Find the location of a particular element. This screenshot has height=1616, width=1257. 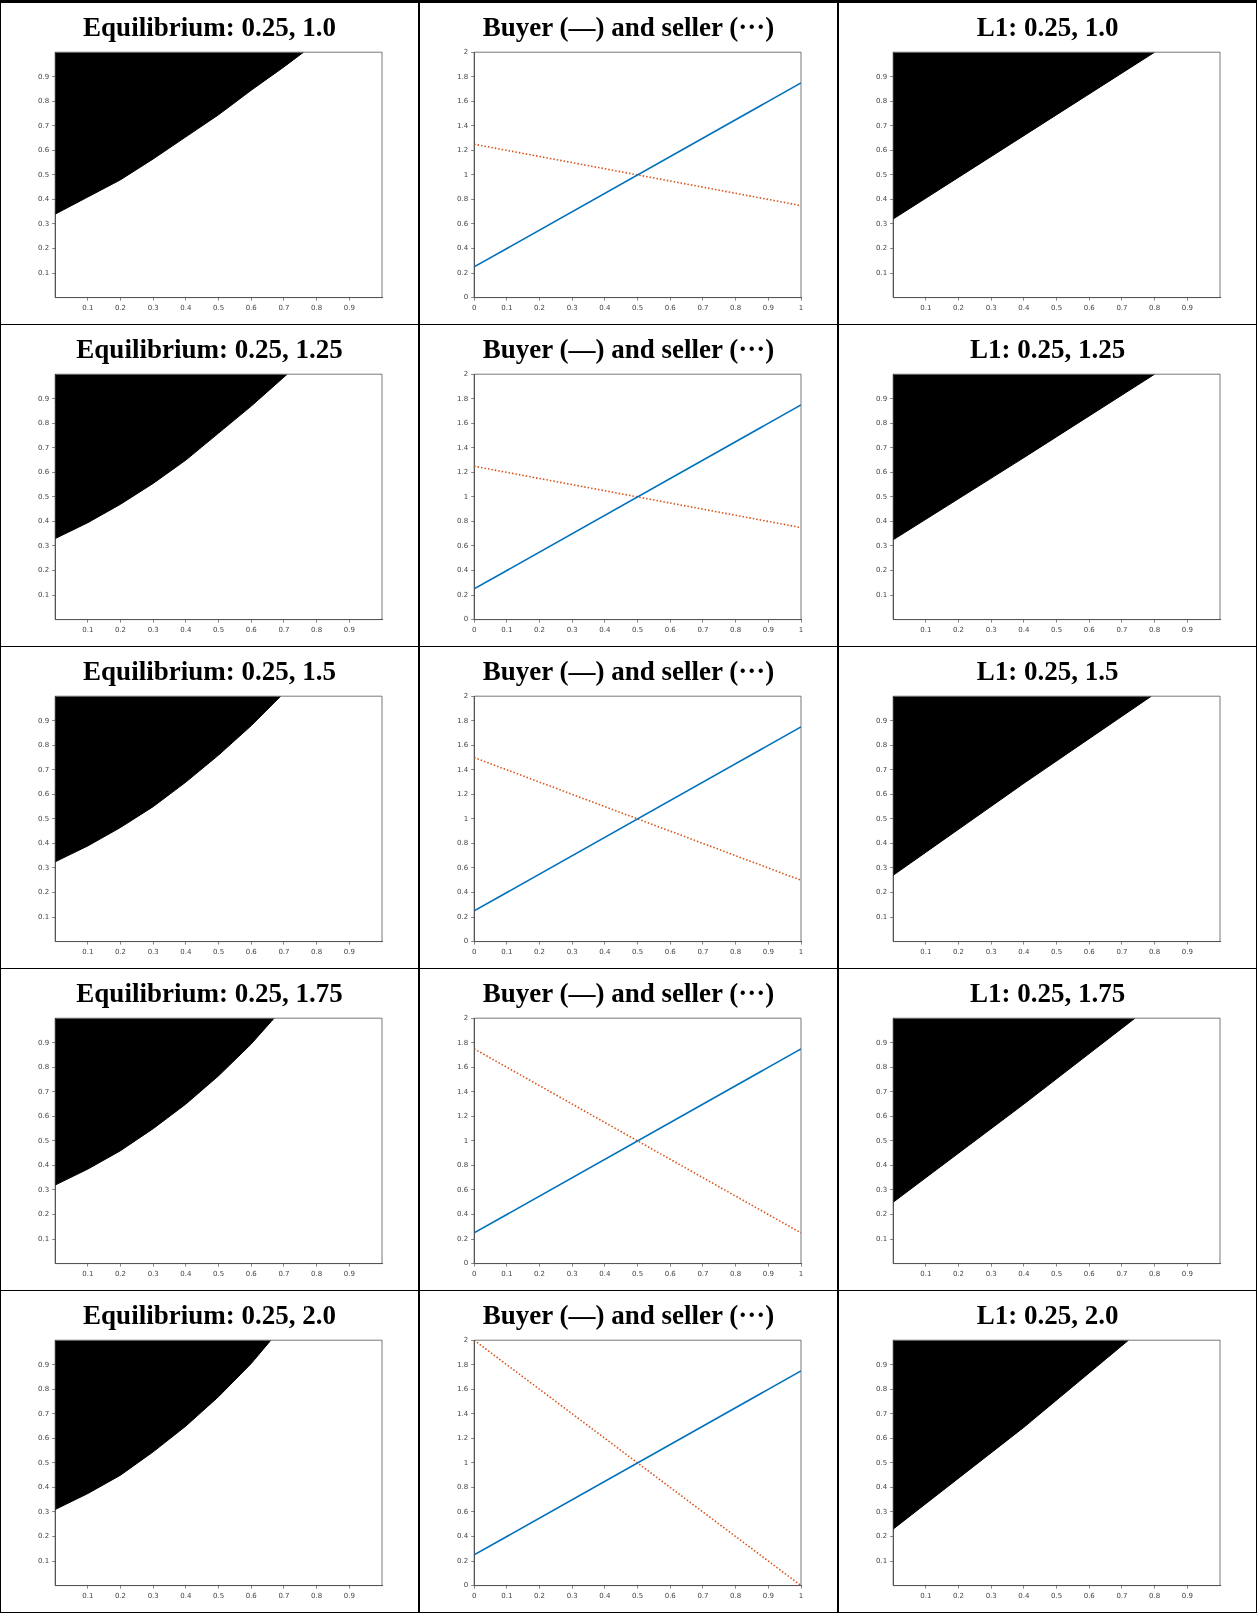

chart-title: L1: 0.25, 1.25 is located at coordinates (1047, 349).